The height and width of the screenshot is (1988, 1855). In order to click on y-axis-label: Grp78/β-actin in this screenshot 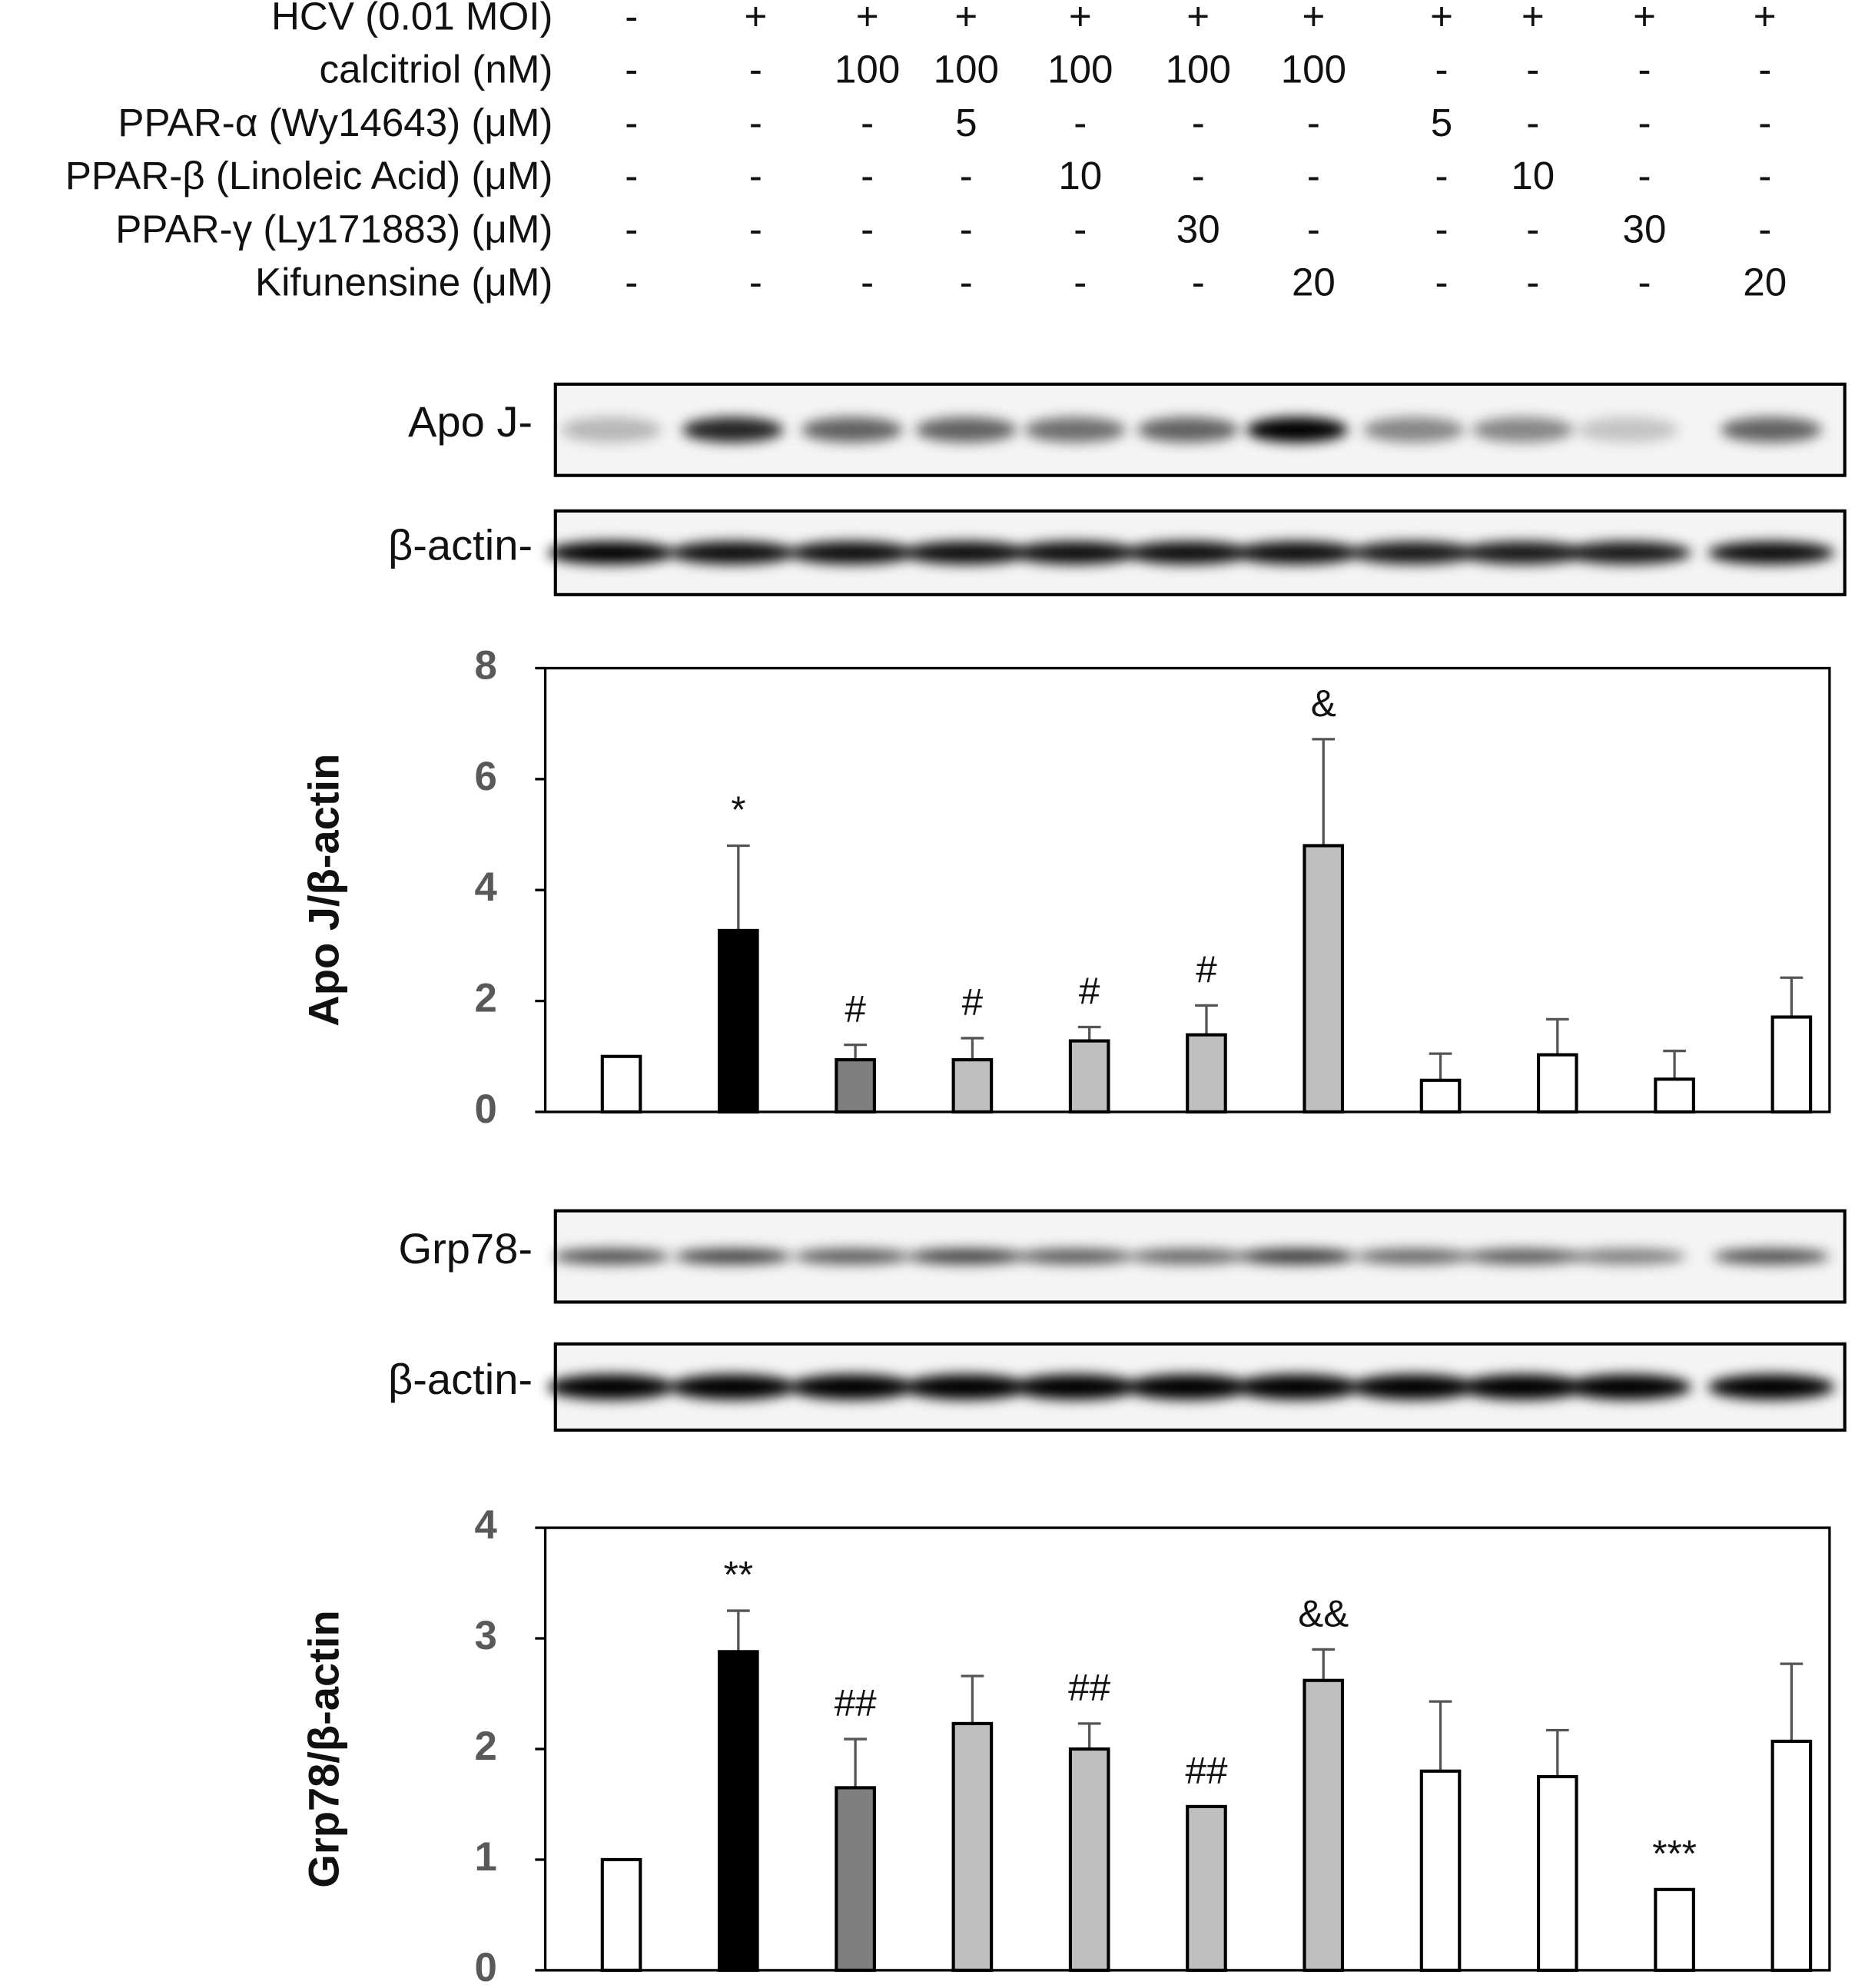, I will do `click(324, 1748)`.